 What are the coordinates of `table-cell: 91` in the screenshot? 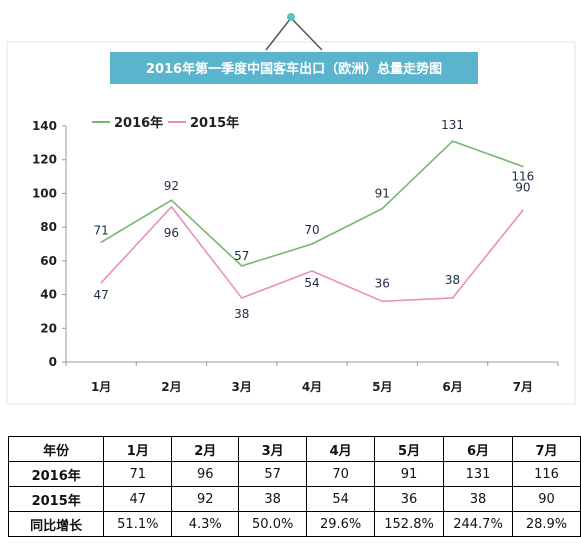 It's located at (409, 474).